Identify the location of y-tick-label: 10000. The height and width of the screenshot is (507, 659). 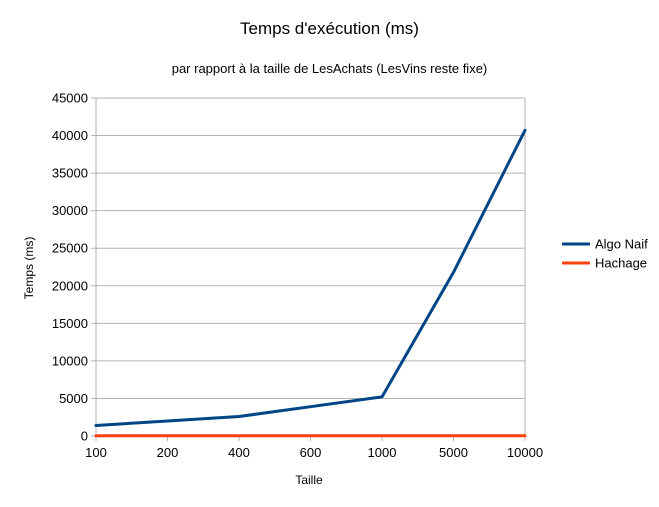
(70, 360).